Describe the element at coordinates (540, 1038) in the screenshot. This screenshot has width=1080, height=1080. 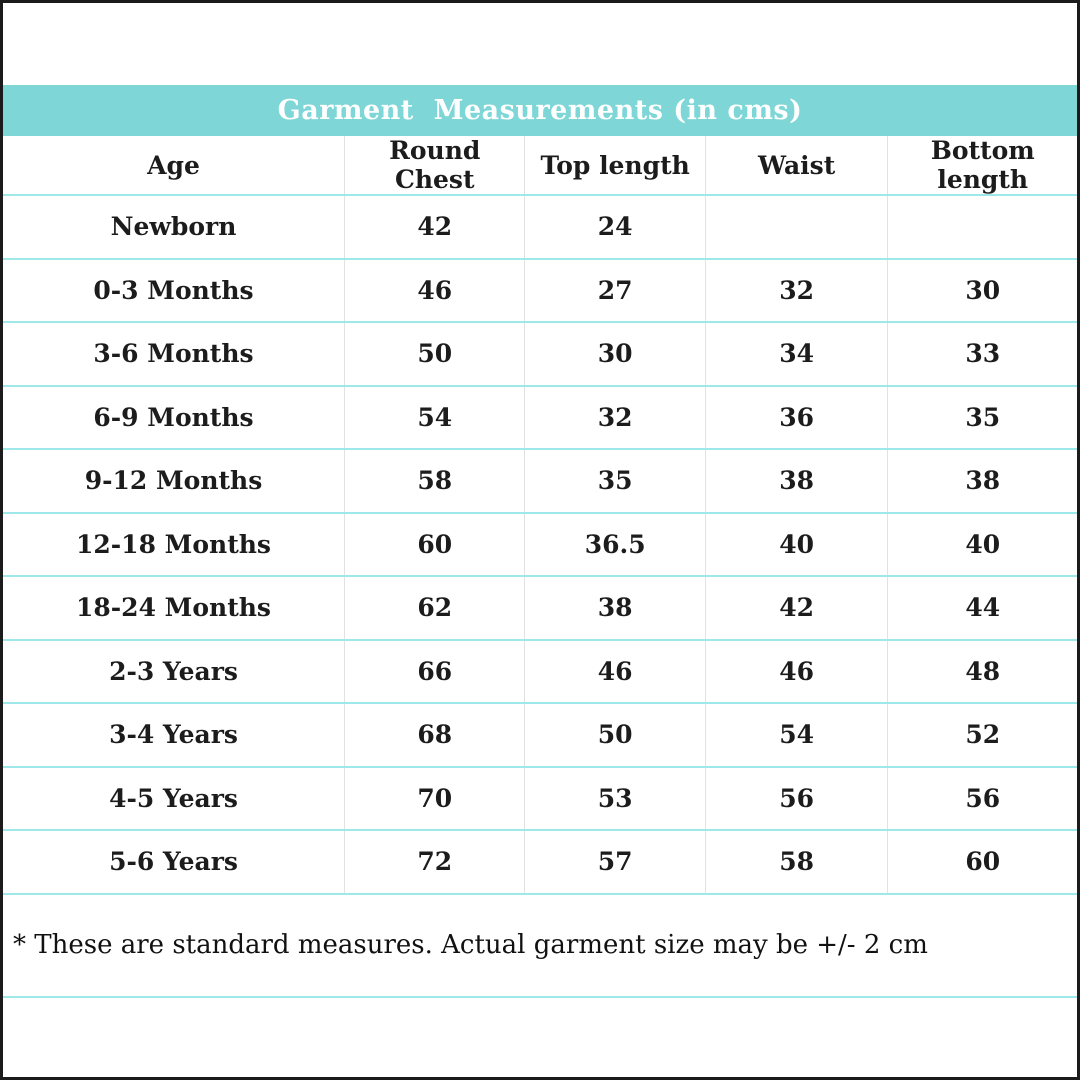
I see `bottom-spacer` at that location.